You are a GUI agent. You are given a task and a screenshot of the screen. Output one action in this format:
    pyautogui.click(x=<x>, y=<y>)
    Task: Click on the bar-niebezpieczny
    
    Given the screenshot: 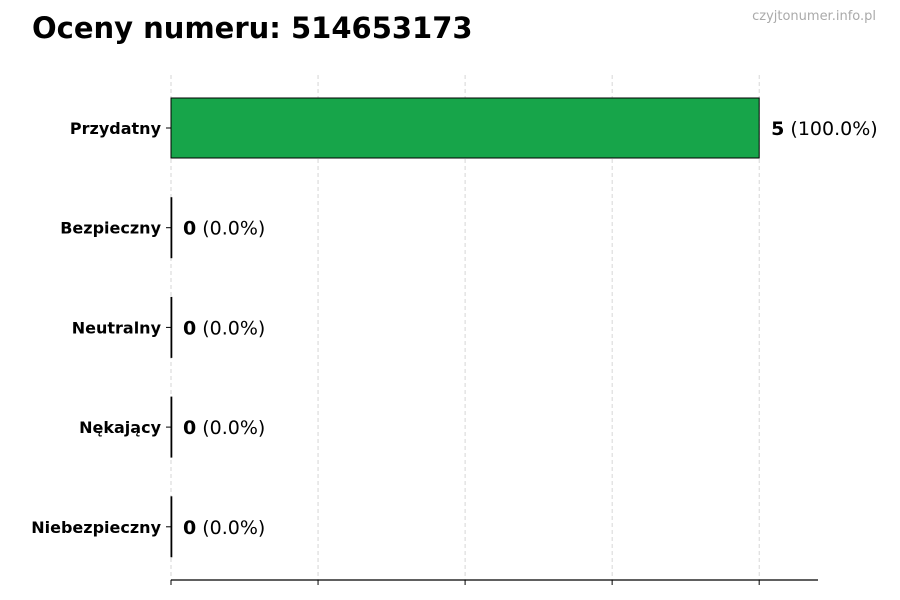 What is the action you would take?
    pyautogui.click(x=171, y=527)
    